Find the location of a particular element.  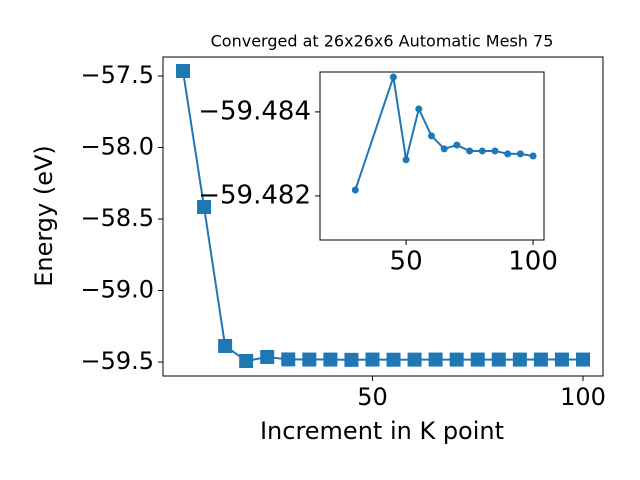

chart-title: Converged at 26x26x6 Automatic Mesh 75 is located at coordinates (382, 41).